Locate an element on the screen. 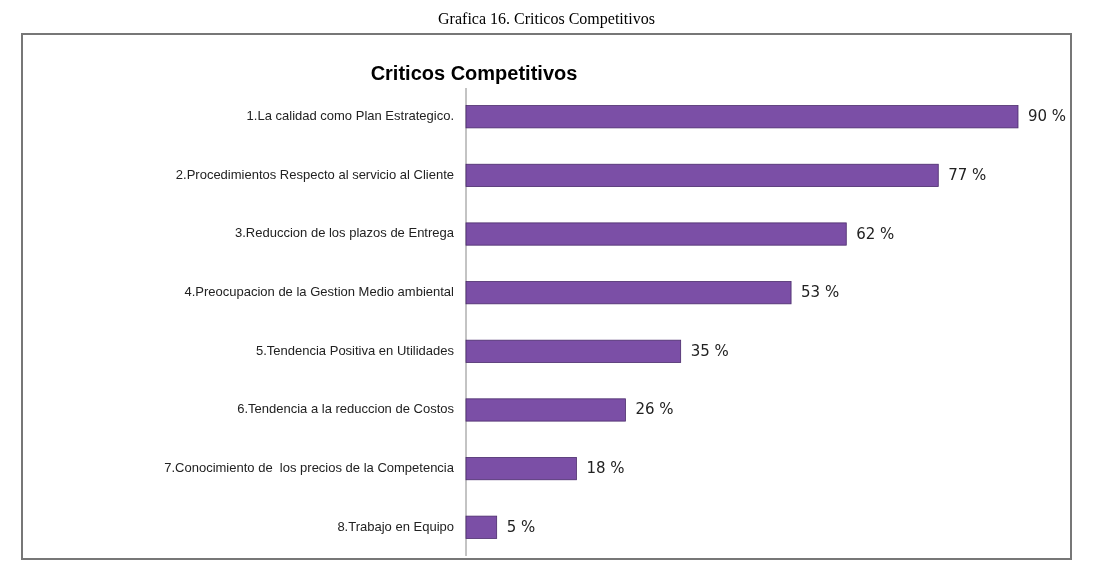 The width and height of the screenshot is (1093, 571). data-label: 26 % is located at coordinates (654, 409).